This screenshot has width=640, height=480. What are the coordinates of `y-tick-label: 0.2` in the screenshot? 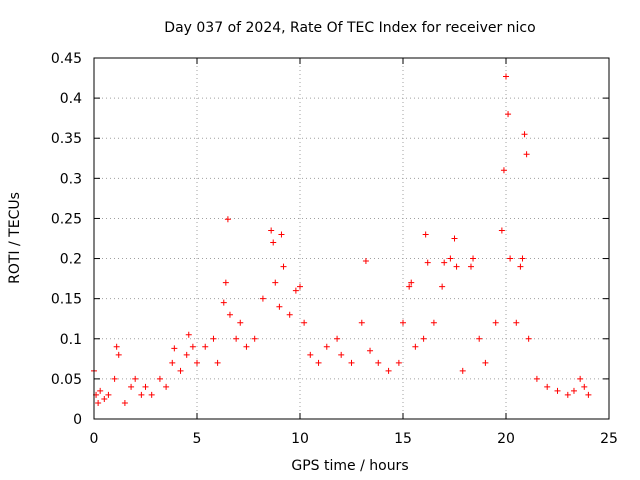 It's located at (71, 260).